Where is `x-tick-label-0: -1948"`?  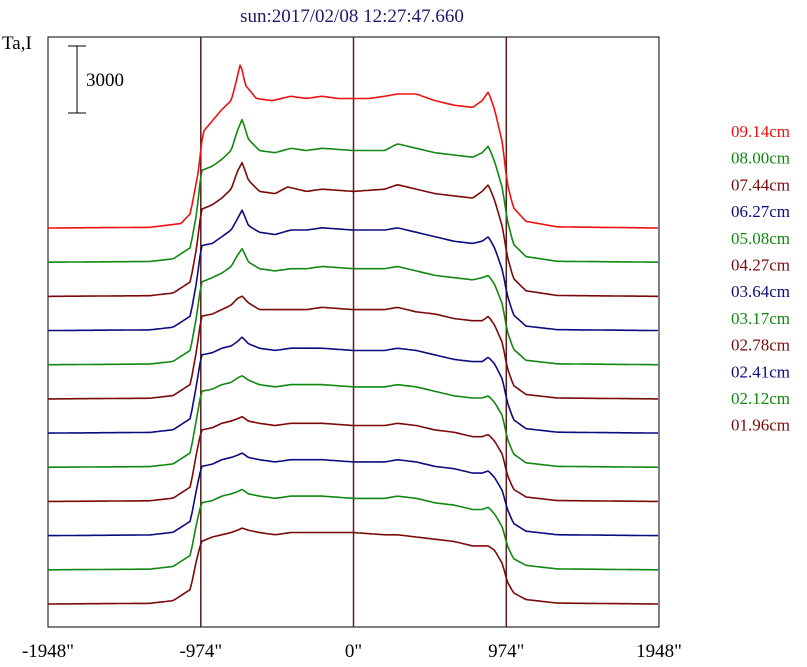
x-tick-label-0: -1948" is located at coordinates (48, 651).